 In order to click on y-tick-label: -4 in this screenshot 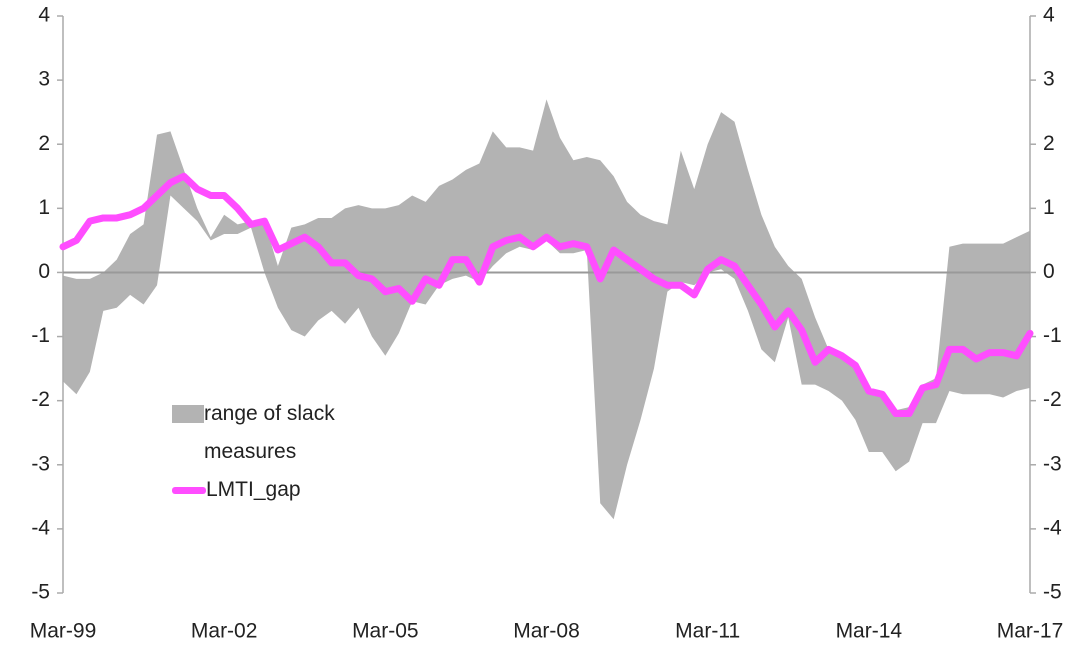, I will do `click(40, 527)`.